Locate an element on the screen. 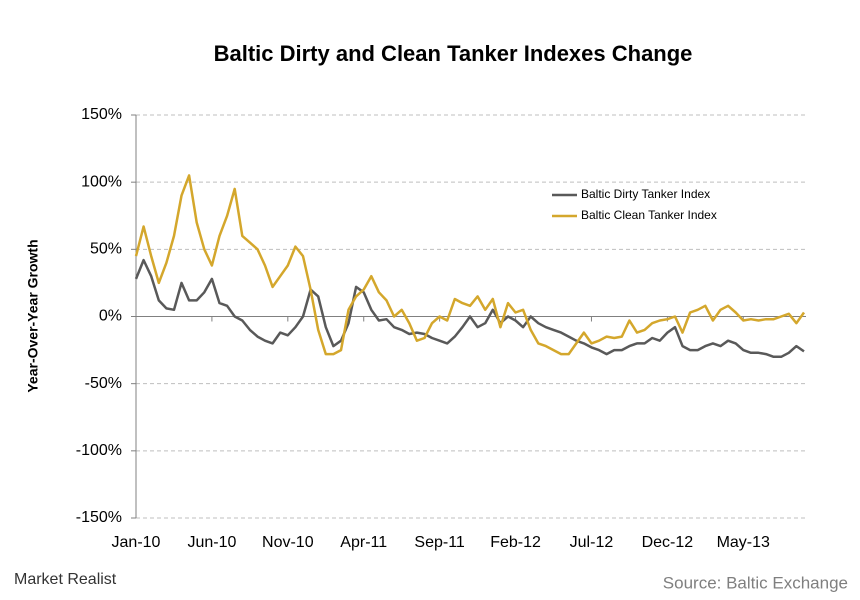 The width and height of the screenshot is (860, 600). x-tick-label: Apr-11 is located at coordinates (363, 542).